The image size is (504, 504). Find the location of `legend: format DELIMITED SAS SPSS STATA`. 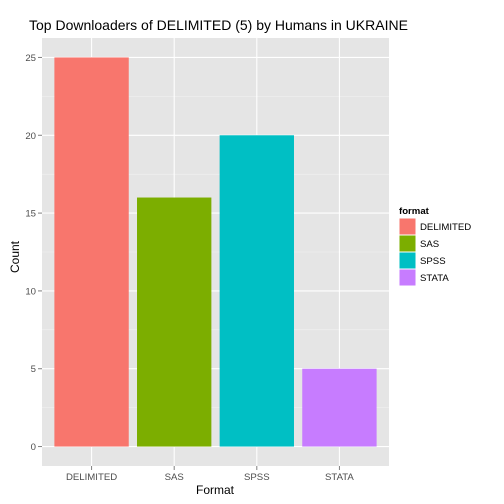

legend: format DELIMITED SAS SPSS STATA is located at coordinates (434, 246).